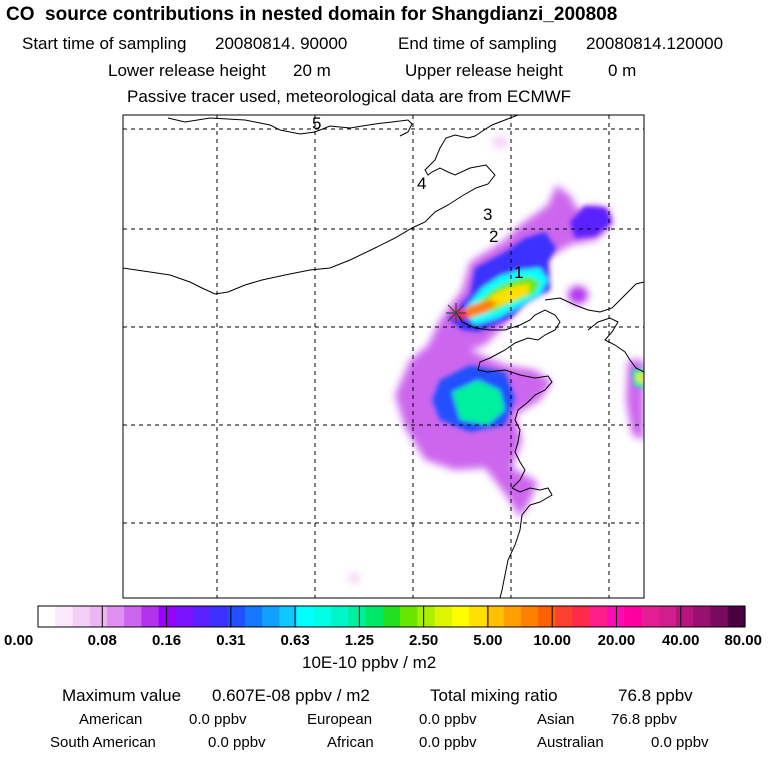  I want to click on colorbar-tick-label: 0.08, so click(102, 640).